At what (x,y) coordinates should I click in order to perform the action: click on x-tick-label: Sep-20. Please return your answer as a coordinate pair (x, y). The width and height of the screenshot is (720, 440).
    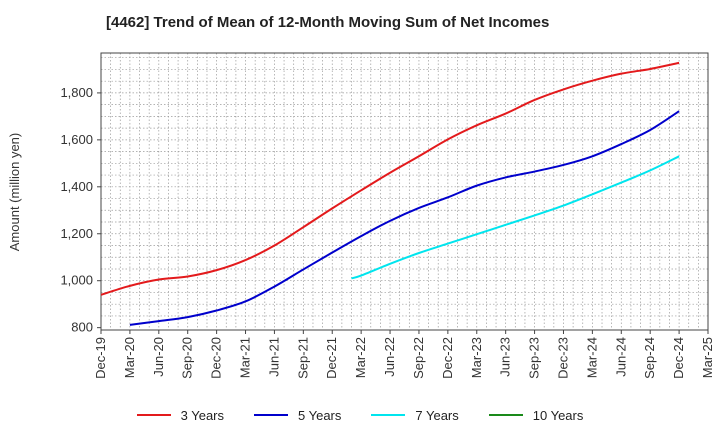
    Looking at the image, I should click on (187, 358).